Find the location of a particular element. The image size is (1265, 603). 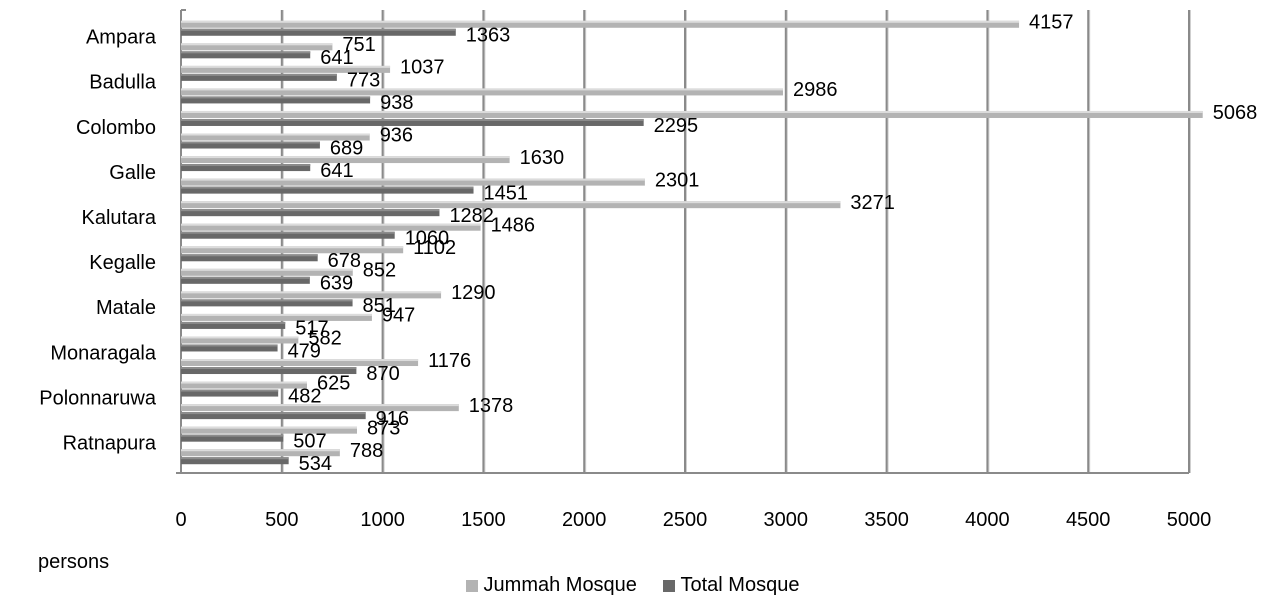

category-label: Polonnaruwa is located at coordinates (98, 398).